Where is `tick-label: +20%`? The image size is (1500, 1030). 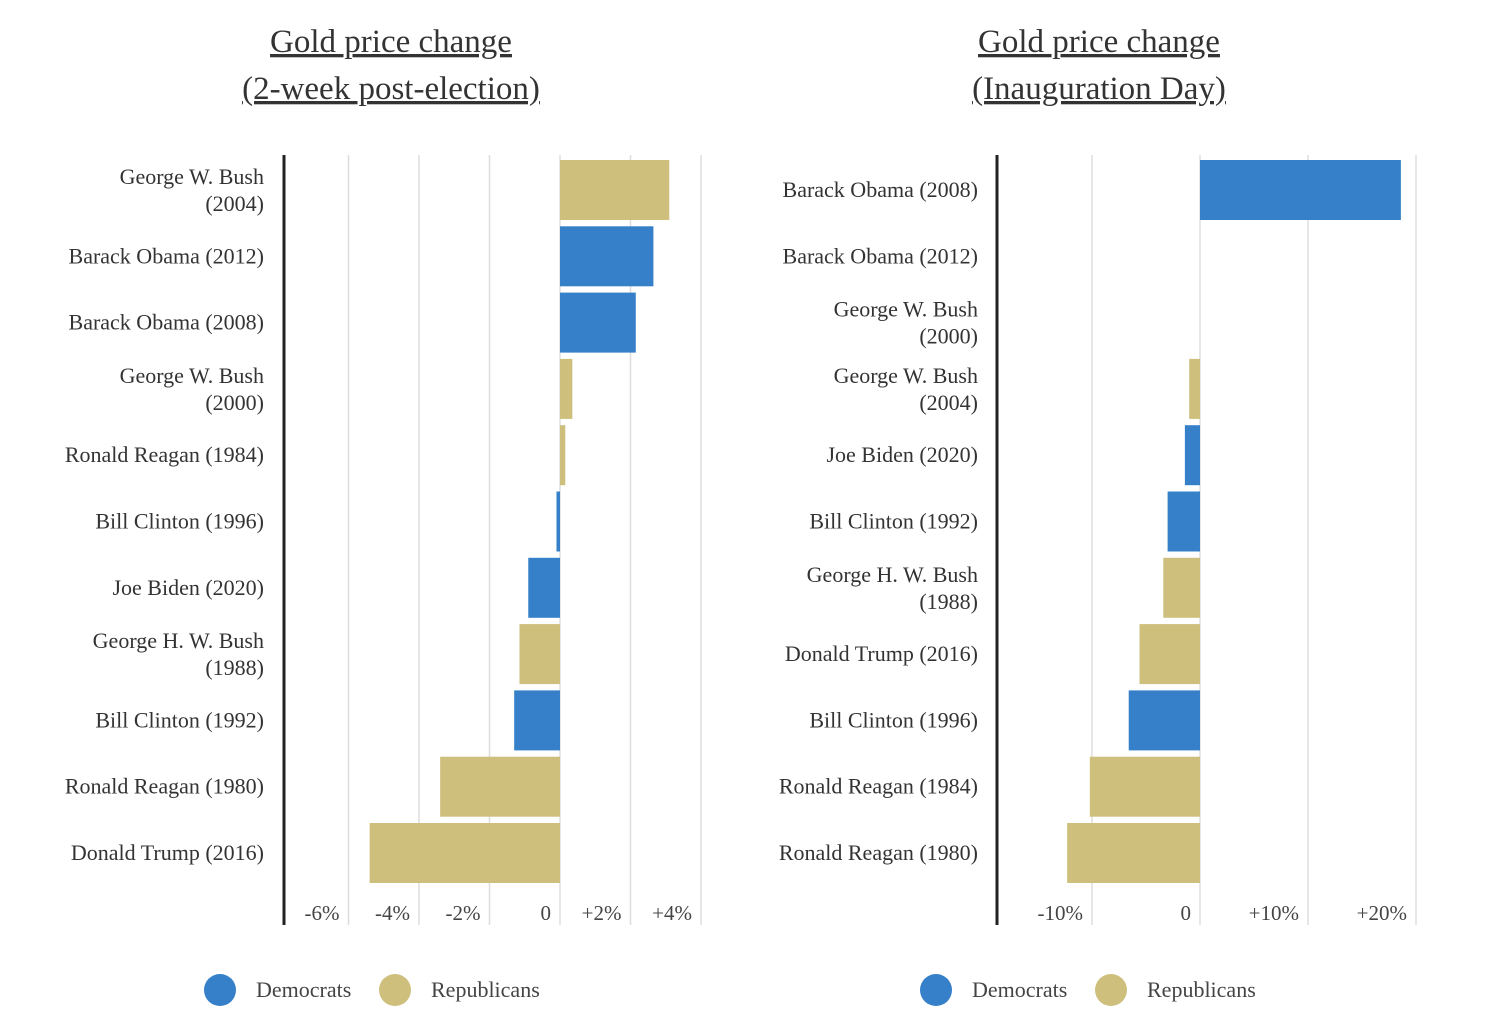
tick-label: +20% is located at coordinates (1382, 913).